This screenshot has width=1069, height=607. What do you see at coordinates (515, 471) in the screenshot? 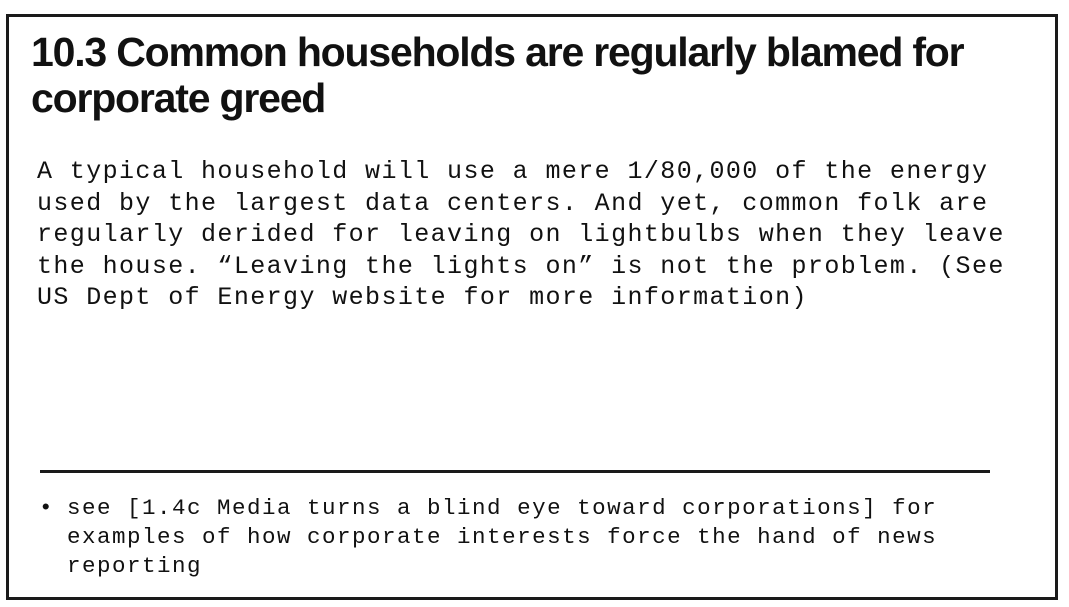
I see `section-divider` at bounding box center [515, 471].